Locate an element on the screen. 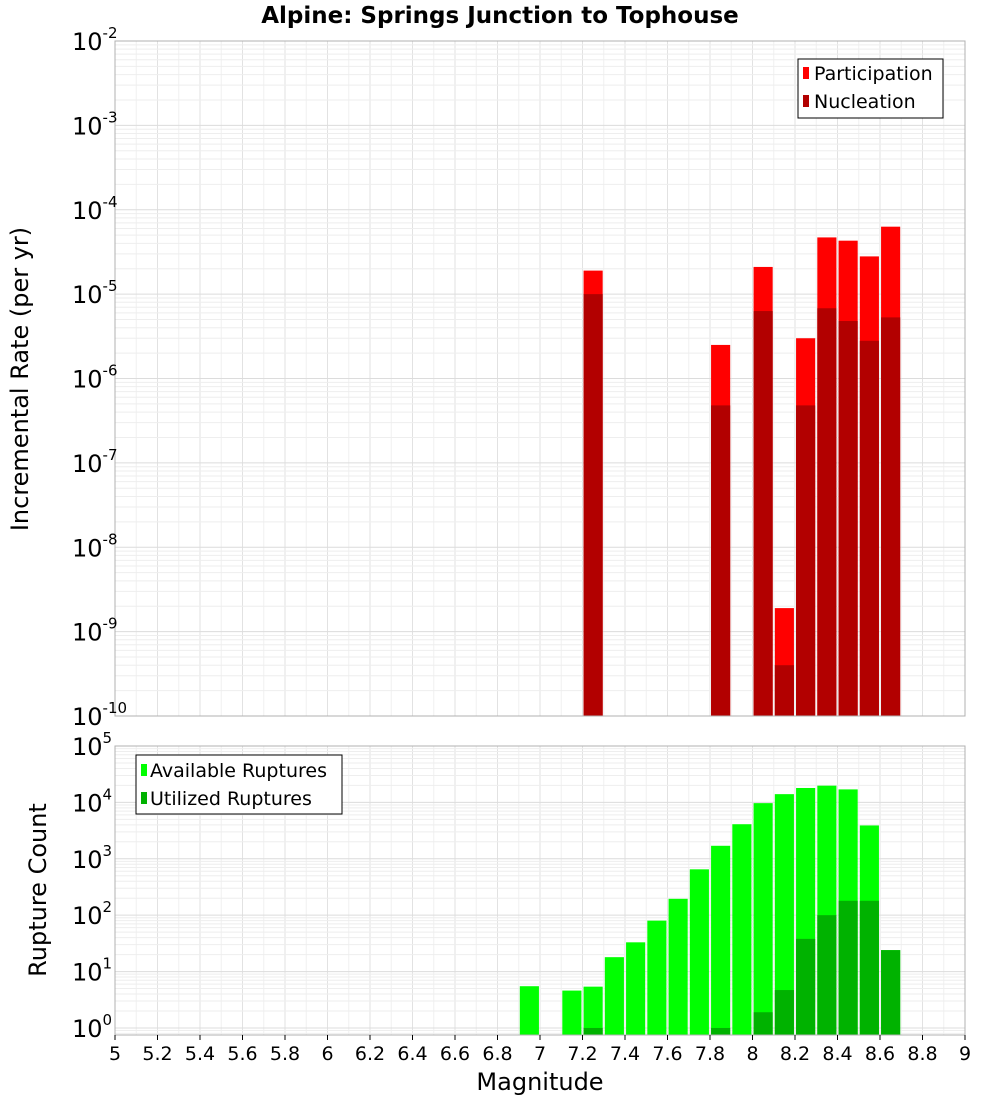 This screenshot has width=1000, height=1100. y-tick-label: 10⁰ is located at coordinates (92, 1027).